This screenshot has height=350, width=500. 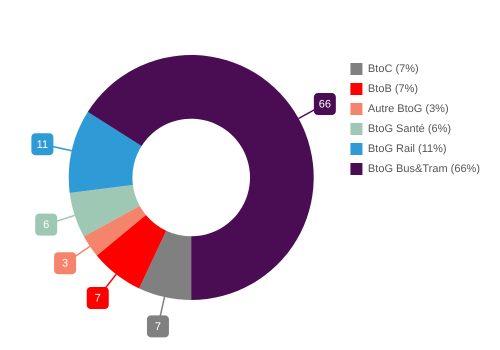 I want to click on data-label: 11, so click(x=42, y=144).